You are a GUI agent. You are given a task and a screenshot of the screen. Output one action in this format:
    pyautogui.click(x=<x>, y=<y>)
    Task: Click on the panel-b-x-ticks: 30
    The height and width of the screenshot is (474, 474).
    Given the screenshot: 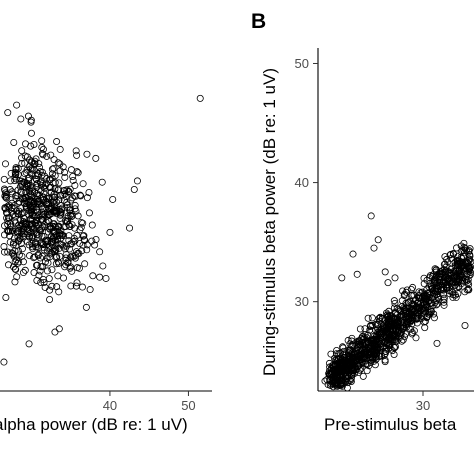 What is the action you would take?
    pyautogui.click(x=423, y=402)
    